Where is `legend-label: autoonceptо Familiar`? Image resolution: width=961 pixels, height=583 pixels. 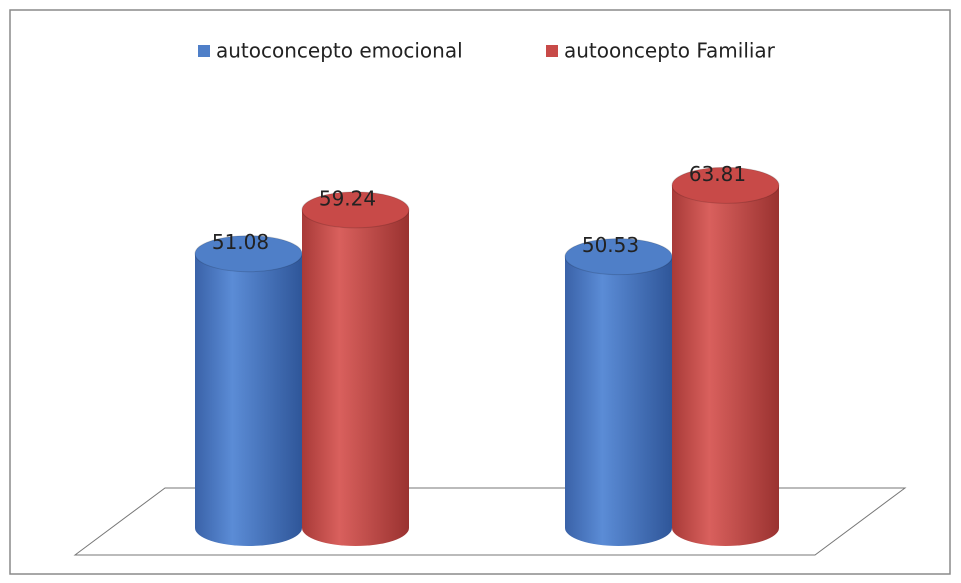
legend-label: autoonceptо Familiar is located at coordinates (670, 51).